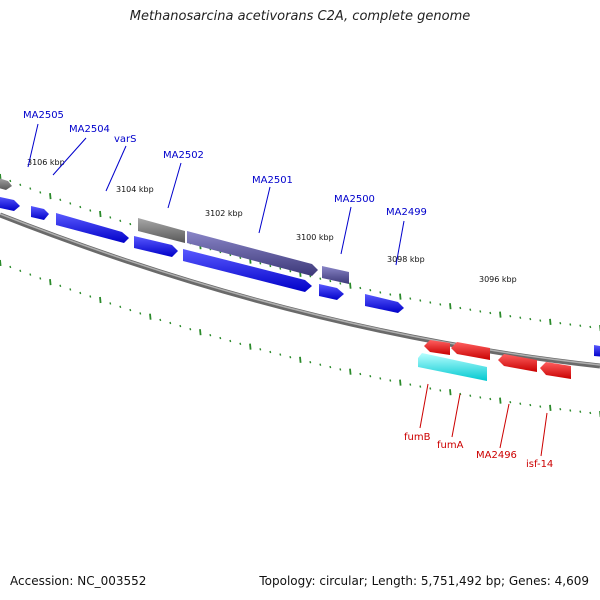  Describe the element at coordinates (89, 129) in the screenshot. I see `gene-label: MA2504` at that location.